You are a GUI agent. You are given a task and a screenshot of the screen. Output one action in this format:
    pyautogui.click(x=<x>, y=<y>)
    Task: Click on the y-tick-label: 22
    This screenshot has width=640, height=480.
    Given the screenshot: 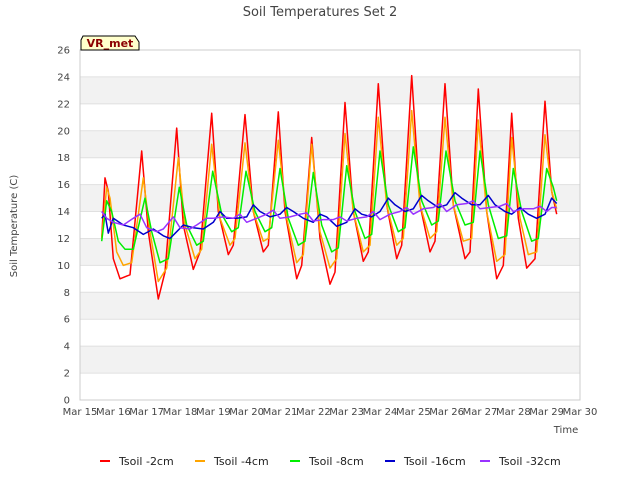 What is the action you would take?
    pyautogui.click(x=63, y=104)
    